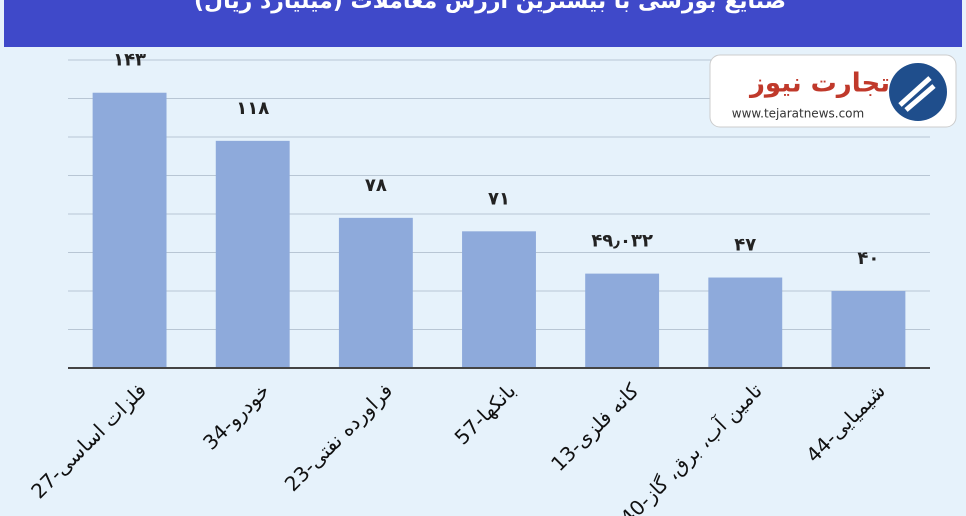  I want to click on data-label: ۴۰, so click(868, 258).